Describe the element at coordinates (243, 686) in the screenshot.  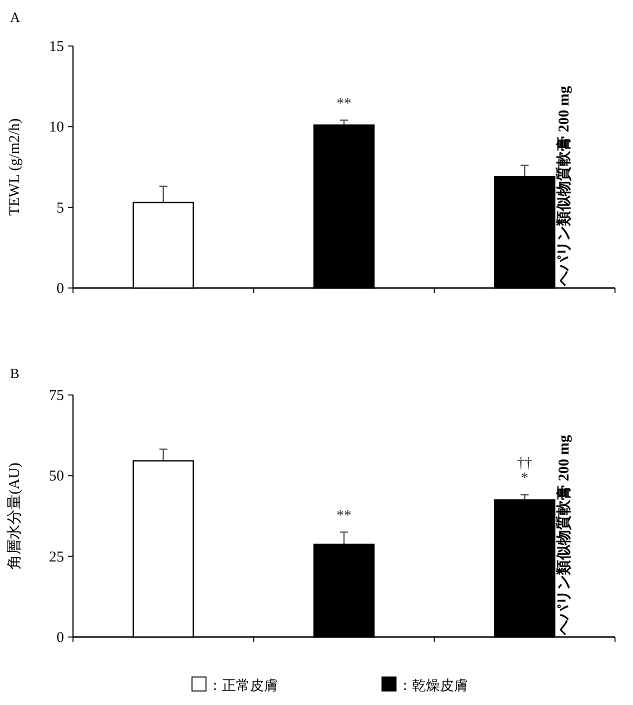
I see `legend-label: ：正常皮膚` at that location.